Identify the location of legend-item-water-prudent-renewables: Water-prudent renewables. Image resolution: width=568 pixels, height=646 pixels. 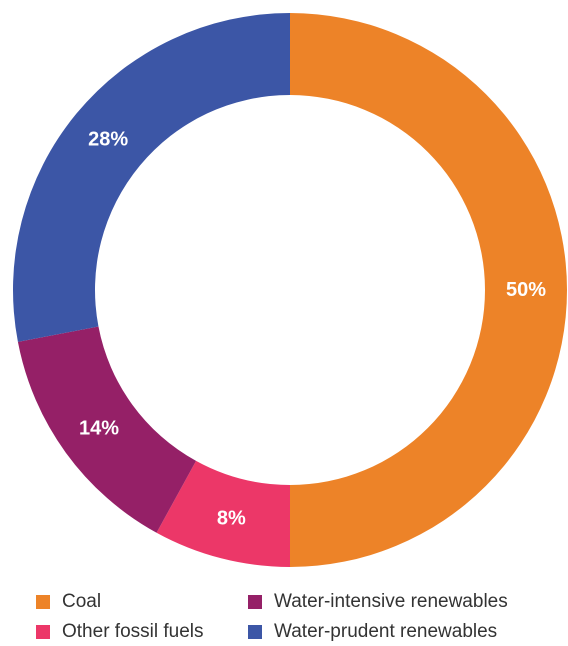
(372, 632).